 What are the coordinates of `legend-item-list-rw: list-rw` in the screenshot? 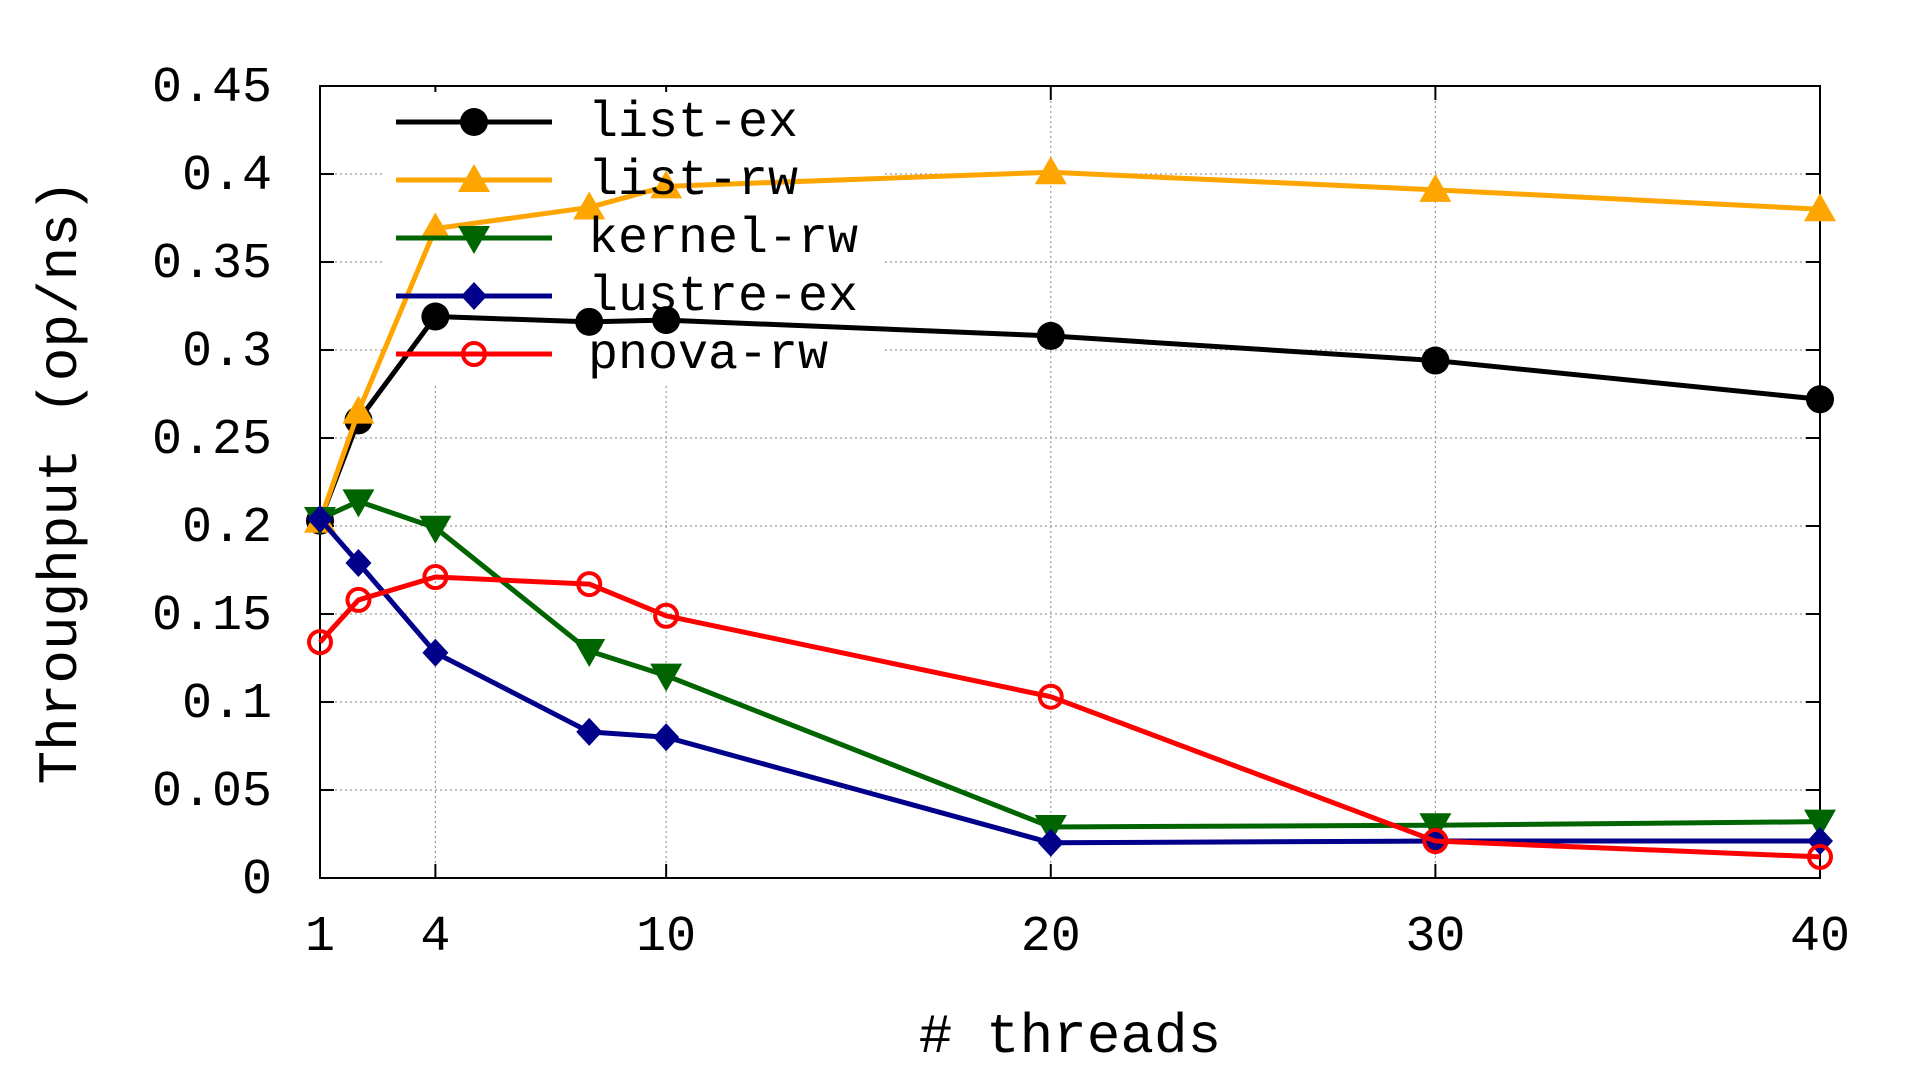 It's located at (597, 181).